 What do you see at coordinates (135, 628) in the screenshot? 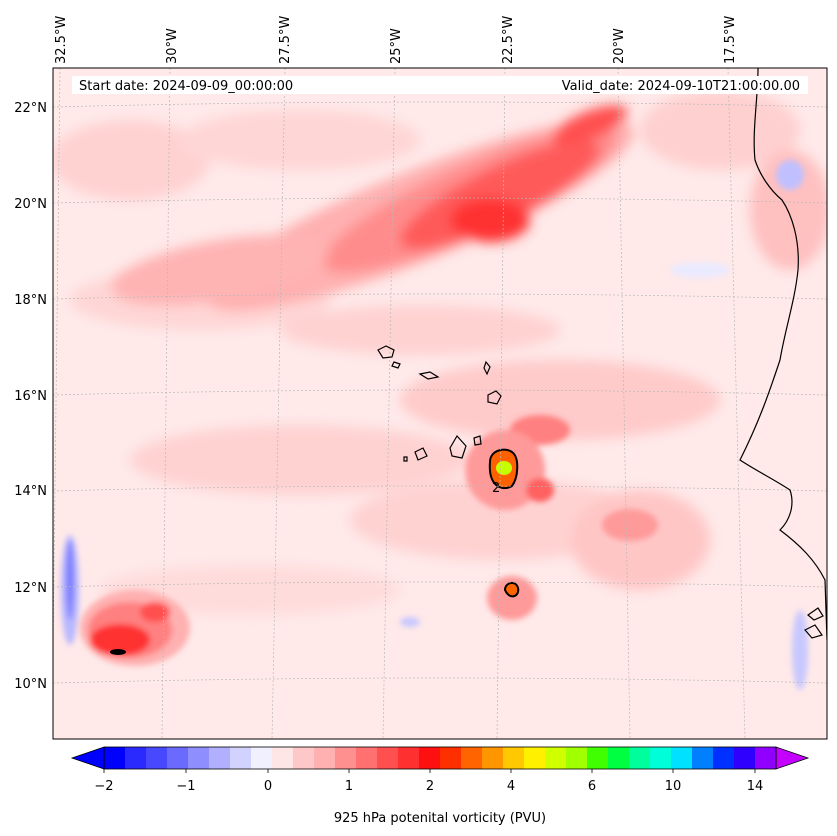
I see `pv-vortex-southwest` at bounding box center [135, 628].